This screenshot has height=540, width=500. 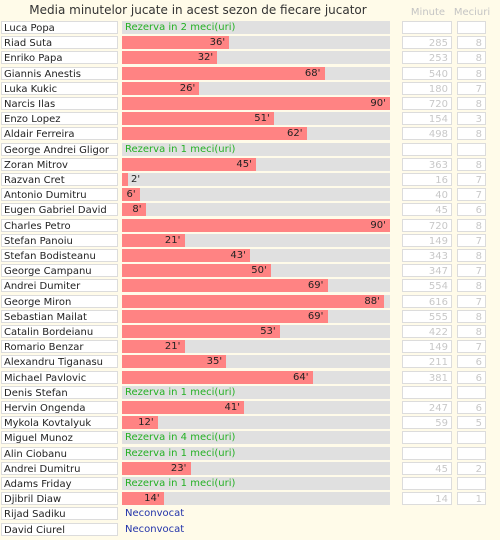 What do you see at coordinates (256, 255) in the screenshot?
I see `bar-track: 43'` at bounding box center [256, 255].